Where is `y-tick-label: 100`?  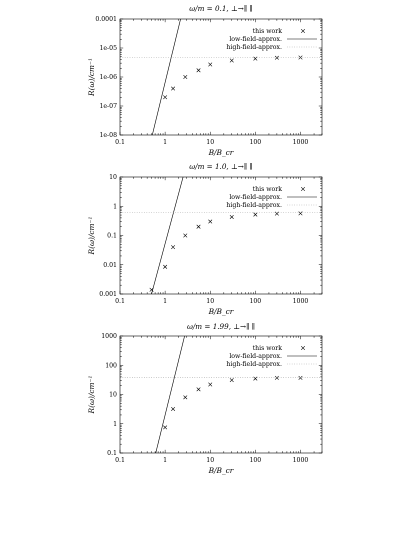
y-tick-label: 100 is located at coordinates (111, 365).